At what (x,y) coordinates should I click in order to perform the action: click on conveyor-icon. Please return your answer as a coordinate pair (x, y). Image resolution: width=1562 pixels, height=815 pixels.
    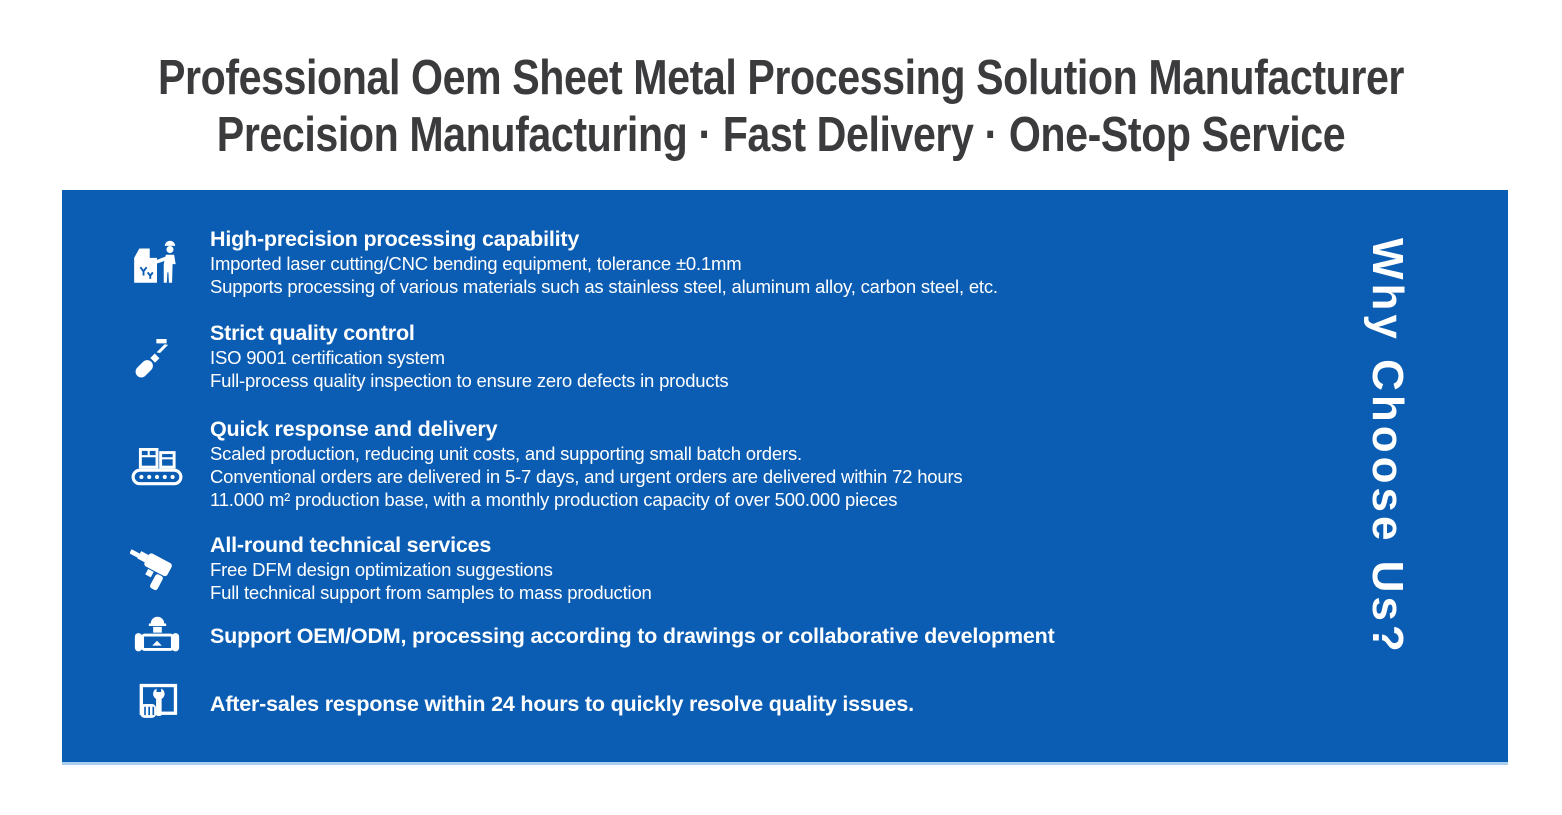
    Looking at the image, I should click on (157, 464).